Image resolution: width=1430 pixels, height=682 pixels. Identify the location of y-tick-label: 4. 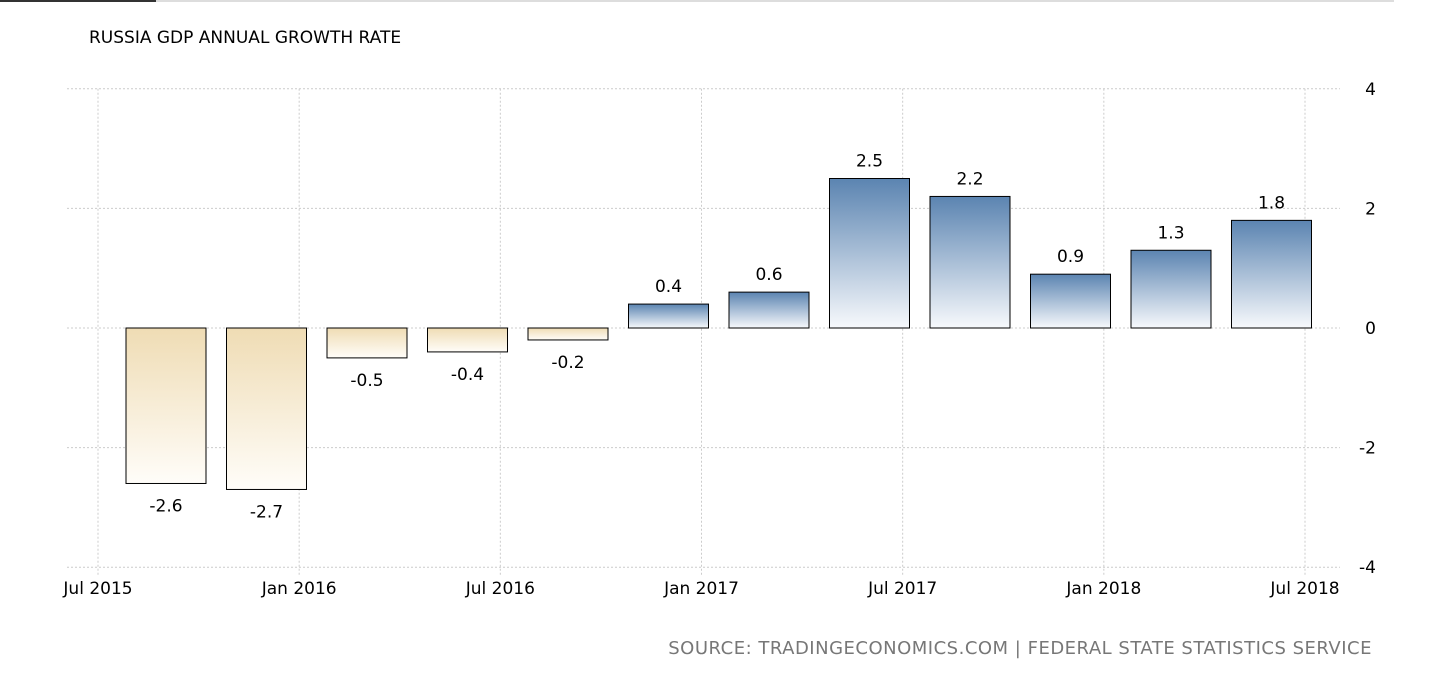
(1370, 90).